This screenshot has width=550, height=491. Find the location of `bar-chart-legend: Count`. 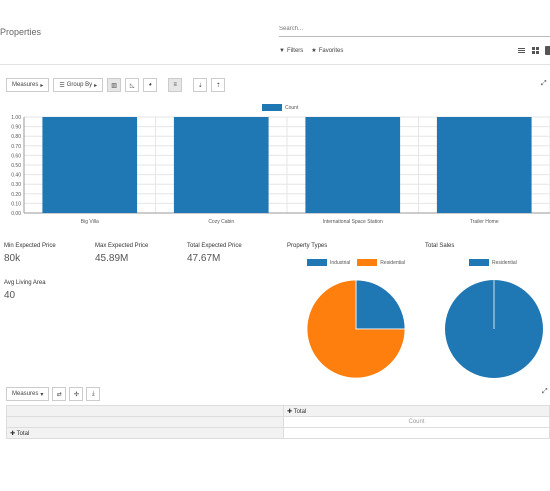

bar-chart-legend: Count is located at coordinates (280, 107).